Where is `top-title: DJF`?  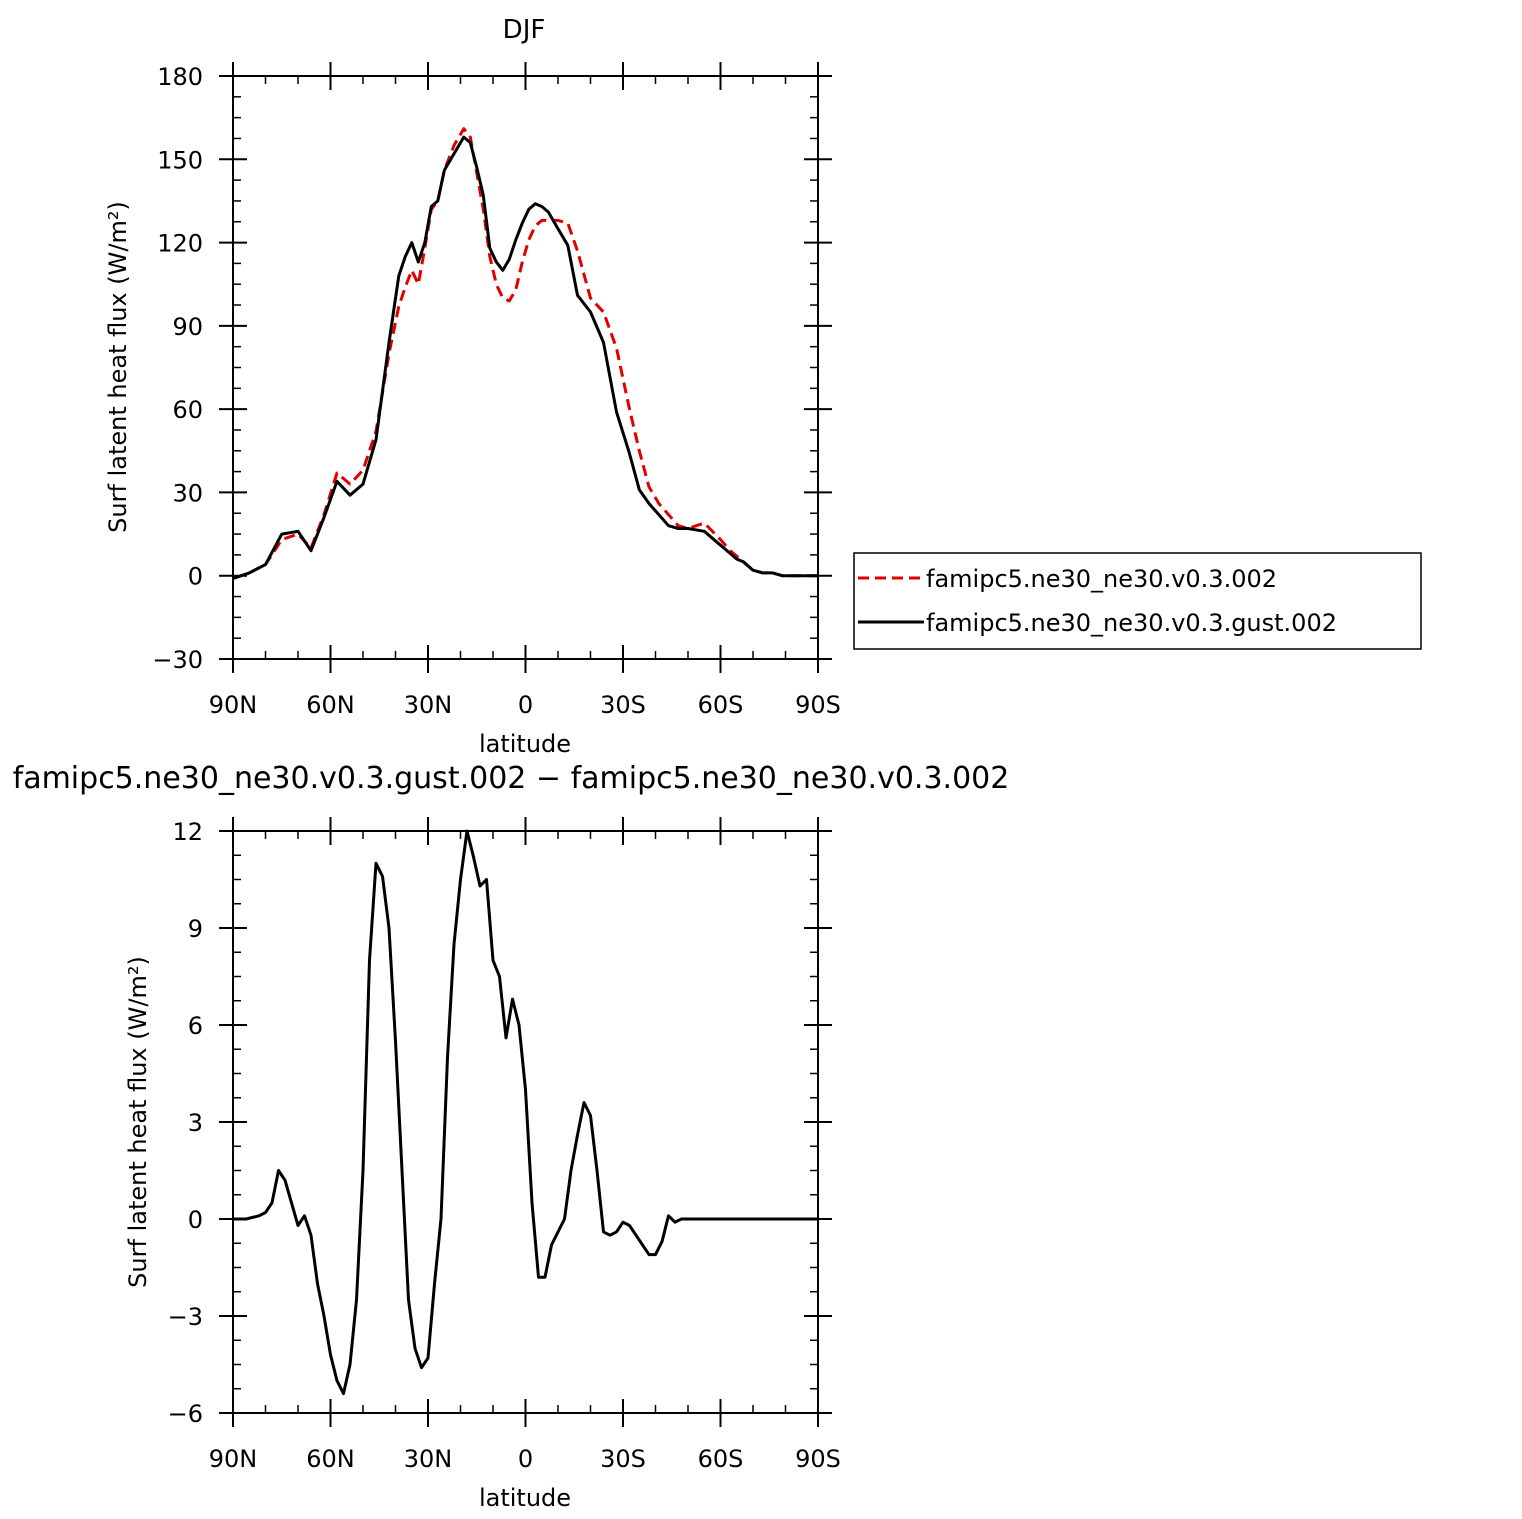 top-title: DJF is located at coordinates (524, 30).